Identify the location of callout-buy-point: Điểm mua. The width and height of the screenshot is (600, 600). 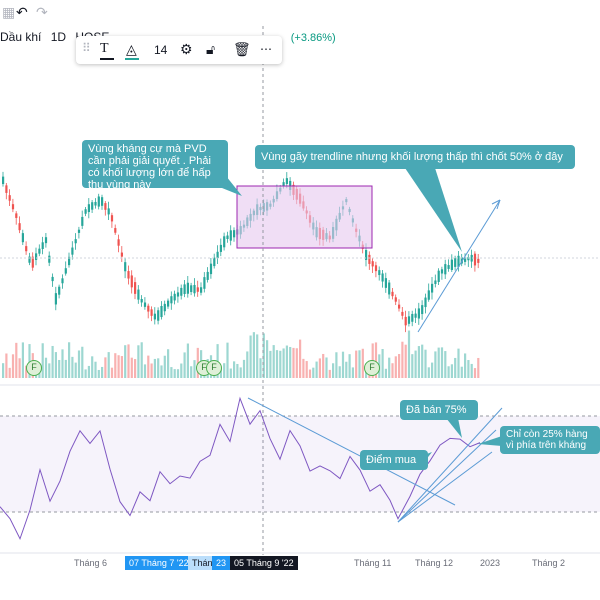
(394, 460).